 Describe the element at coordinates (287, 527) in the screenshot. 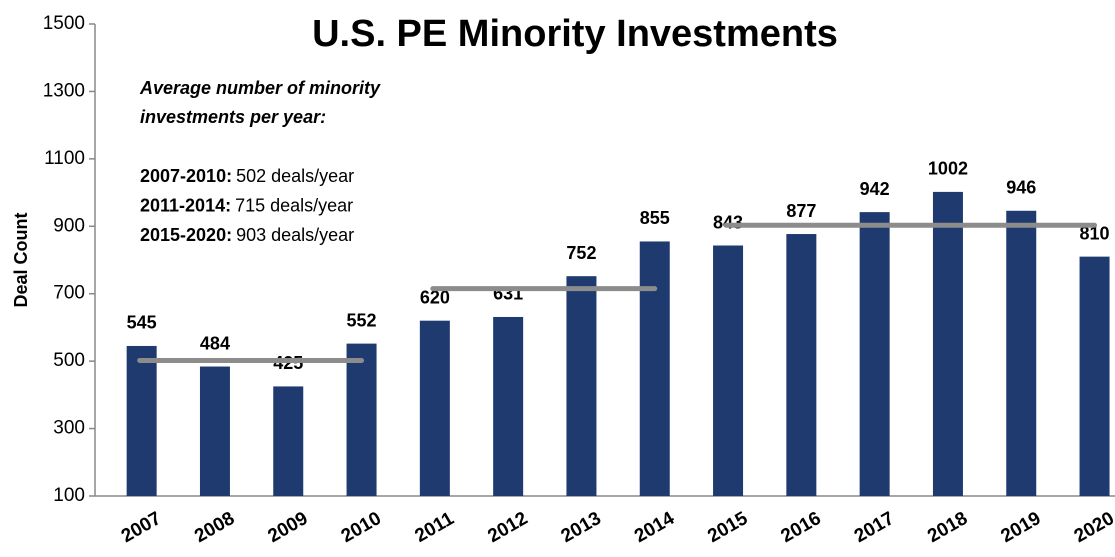

I see `x-tick-label: 2009` at that location.